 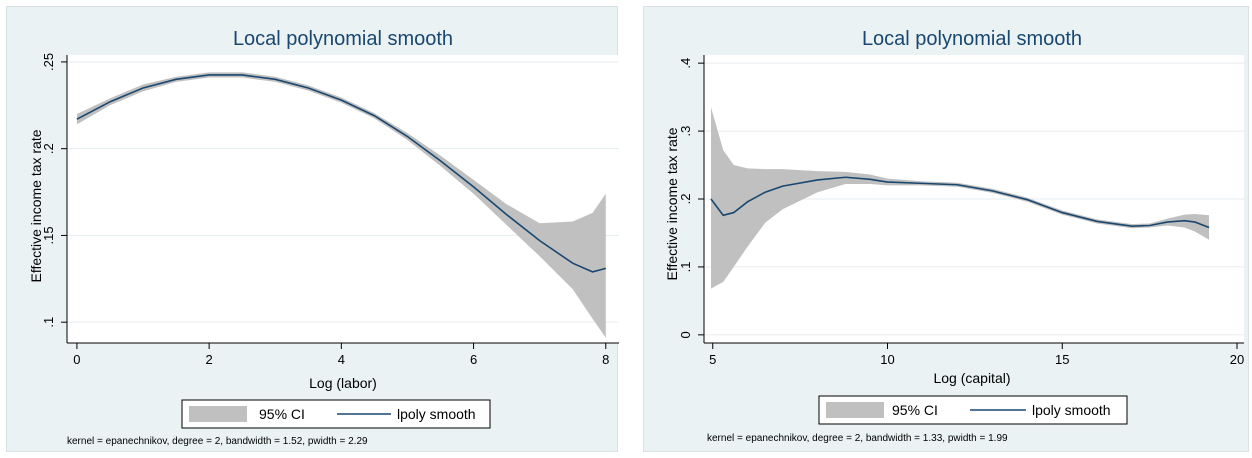 What do you see at coordinates (685, 334) in the screenshot?
I see `y-tick-label: 0` at bounding box center [685, 334].